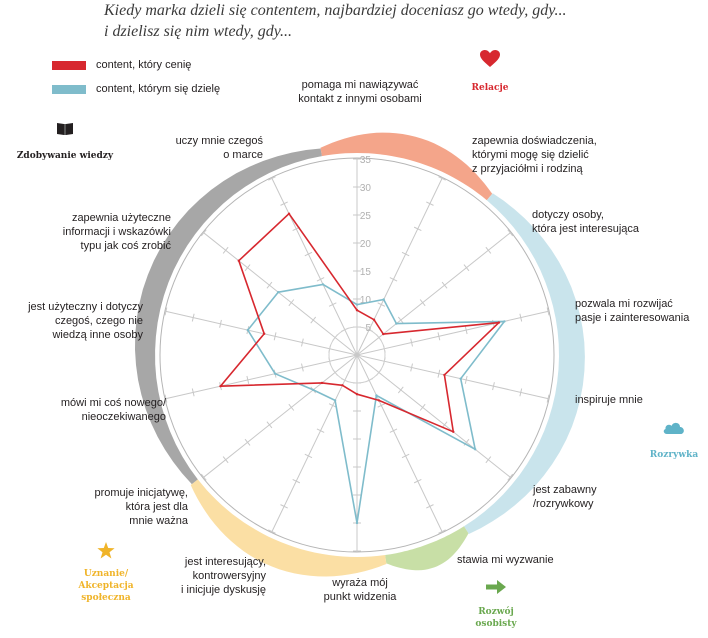 The image size is (708, 638). What do you see at coordinates (674, 455) in the screenshot?
I see `category-rozrywka: Rozrywka` at bounding box center [674, 455].